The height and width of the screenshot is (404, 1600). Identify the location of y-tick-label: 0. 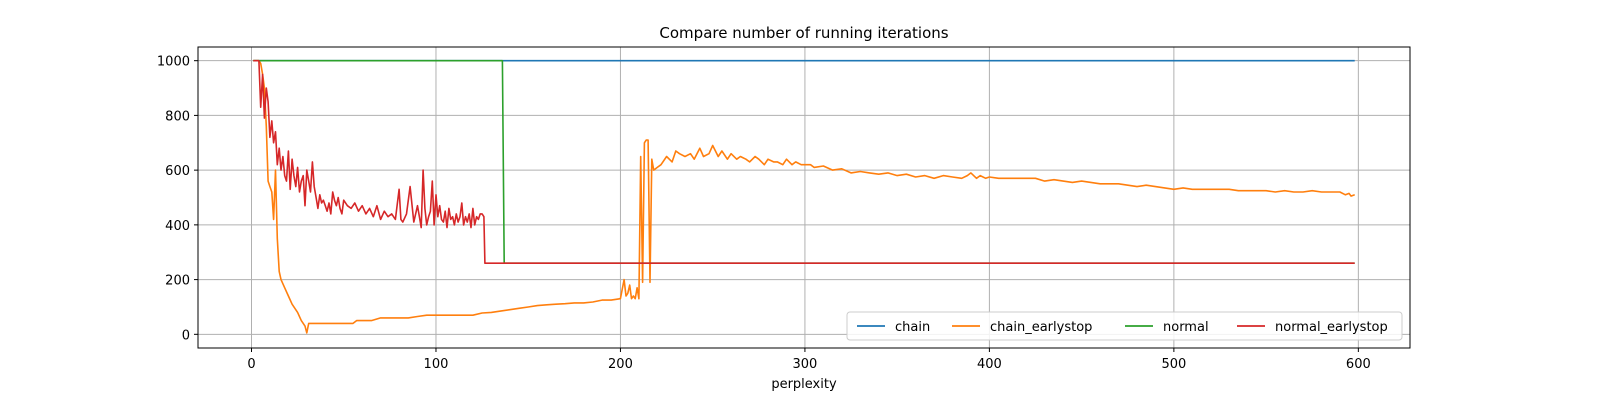
(186, 335).